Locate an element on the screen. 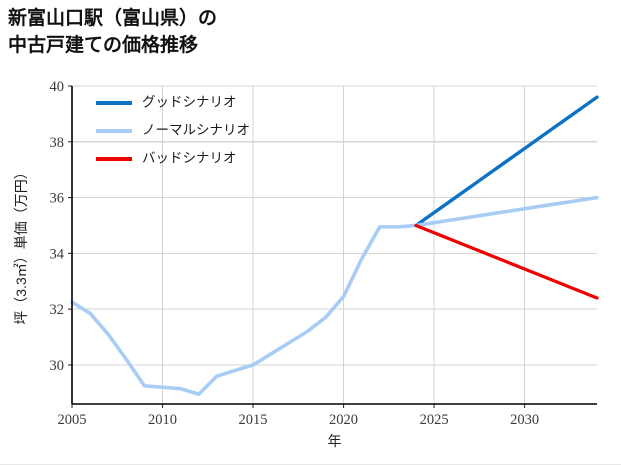  tick-label-y: 34 is located at coordinates (57, 254).